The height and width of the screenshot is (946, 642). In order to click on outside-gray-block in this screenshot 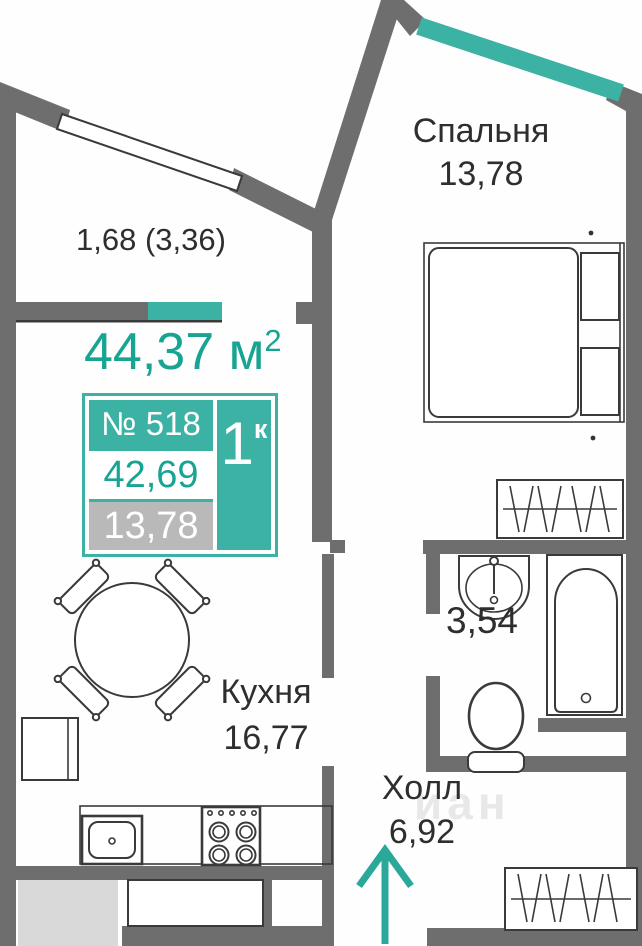, I will do `click(68, 913)`.